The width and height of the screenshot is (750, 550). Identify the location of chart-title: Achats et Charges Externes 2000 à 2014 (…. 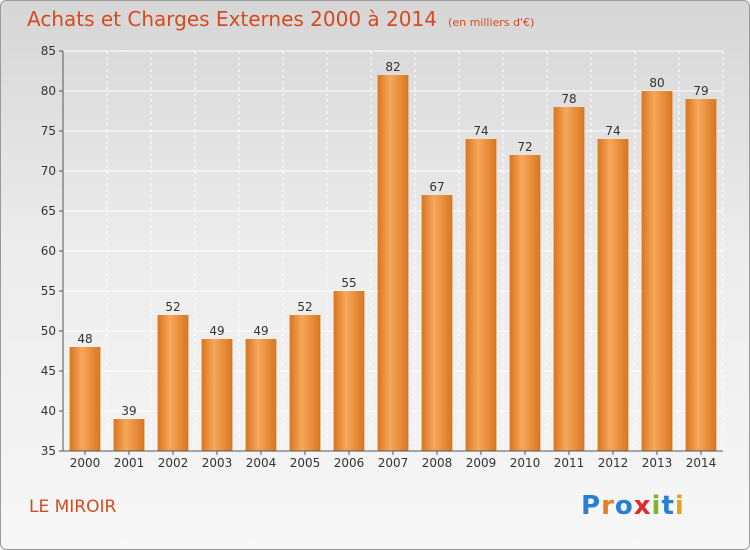
(280, 19).